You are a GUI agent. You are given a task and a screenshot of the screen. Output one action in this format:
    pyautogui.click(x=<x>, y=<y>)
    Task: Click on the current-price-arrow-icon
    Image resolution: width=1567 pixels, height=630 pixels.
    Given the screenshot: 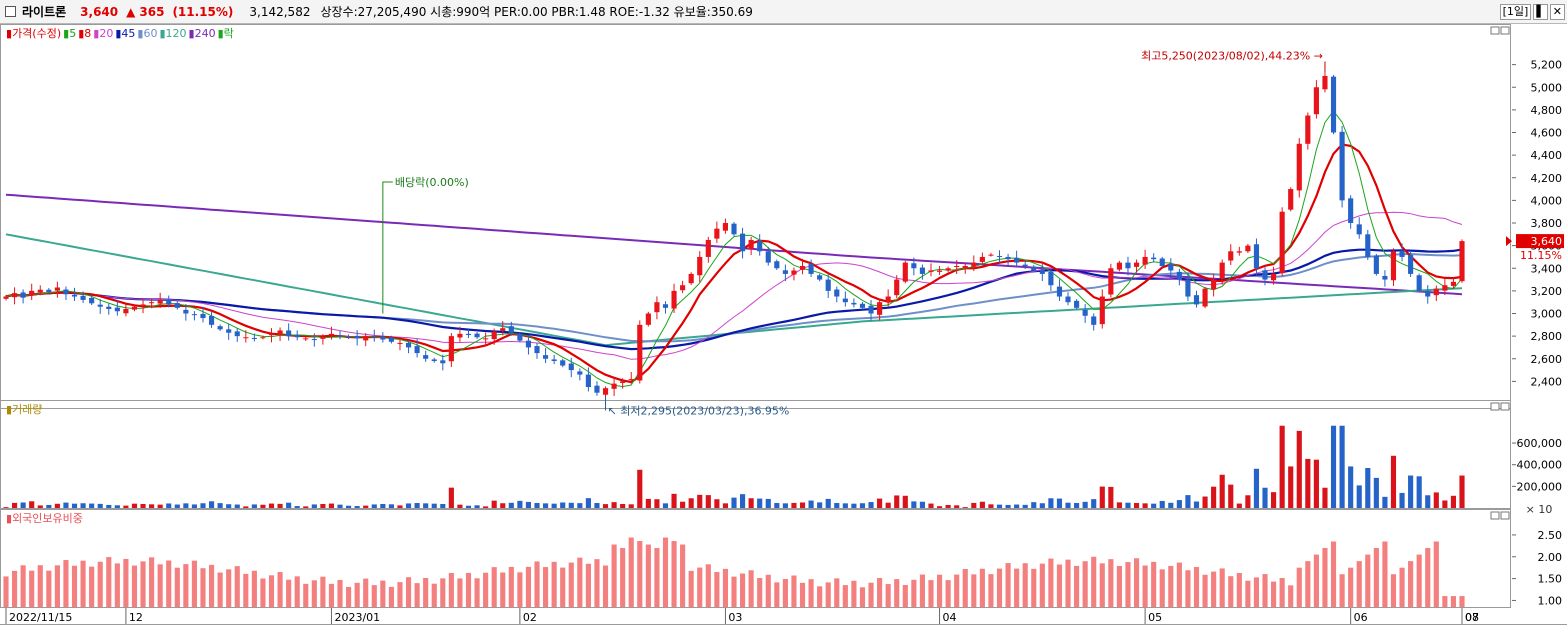 What is the action you would take?
    pyautogui.click(x=1509, y=241)
    